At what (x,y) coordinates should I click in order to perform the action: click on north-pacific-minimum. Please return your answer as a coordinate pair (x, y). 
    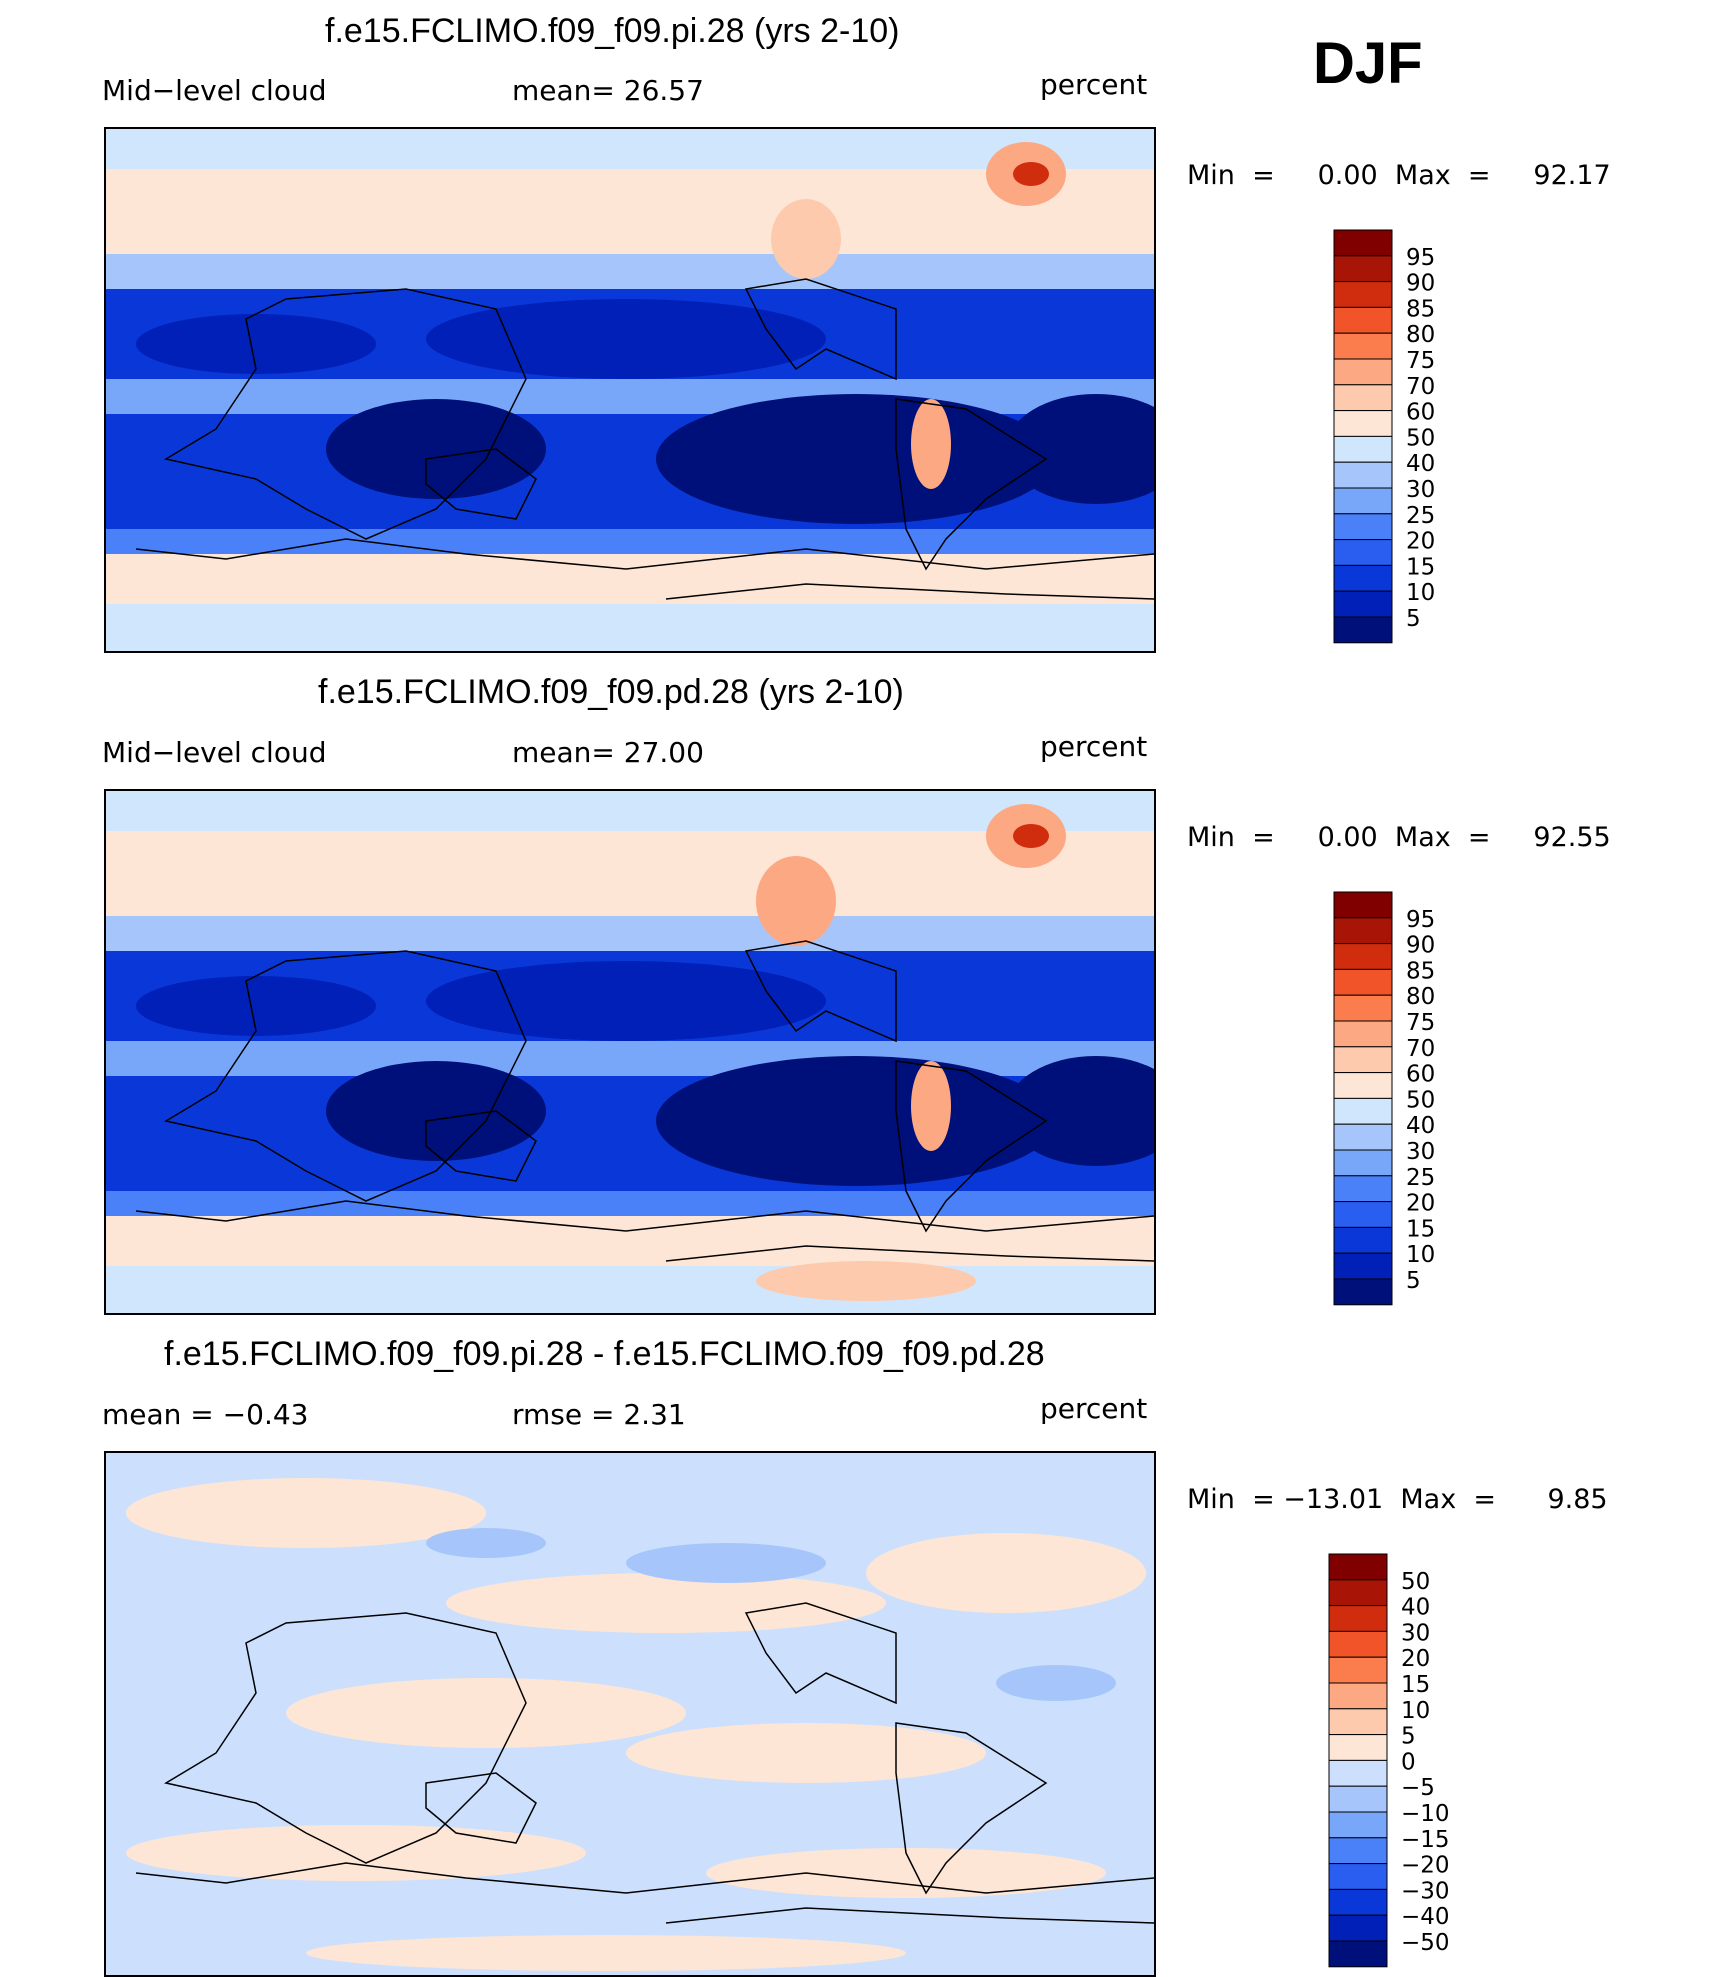
    Looking at the image, I should click on (626, 1001).